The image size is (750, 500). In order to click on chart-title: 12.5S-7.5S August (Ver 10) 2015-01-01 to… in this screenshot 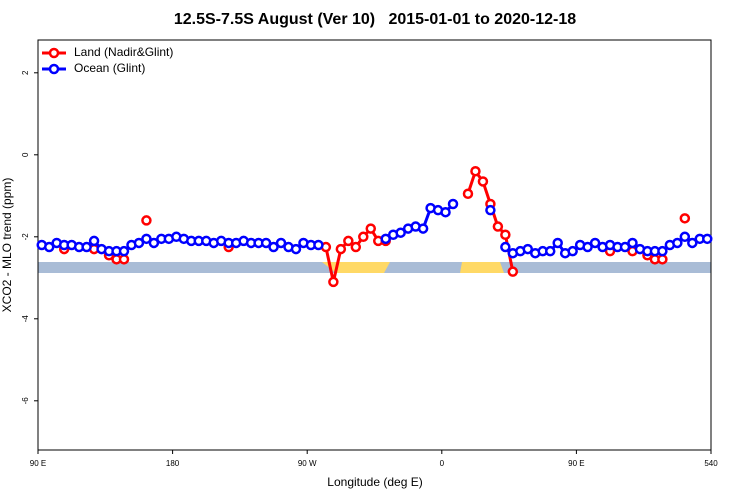, I will do `click(375, 19)`.